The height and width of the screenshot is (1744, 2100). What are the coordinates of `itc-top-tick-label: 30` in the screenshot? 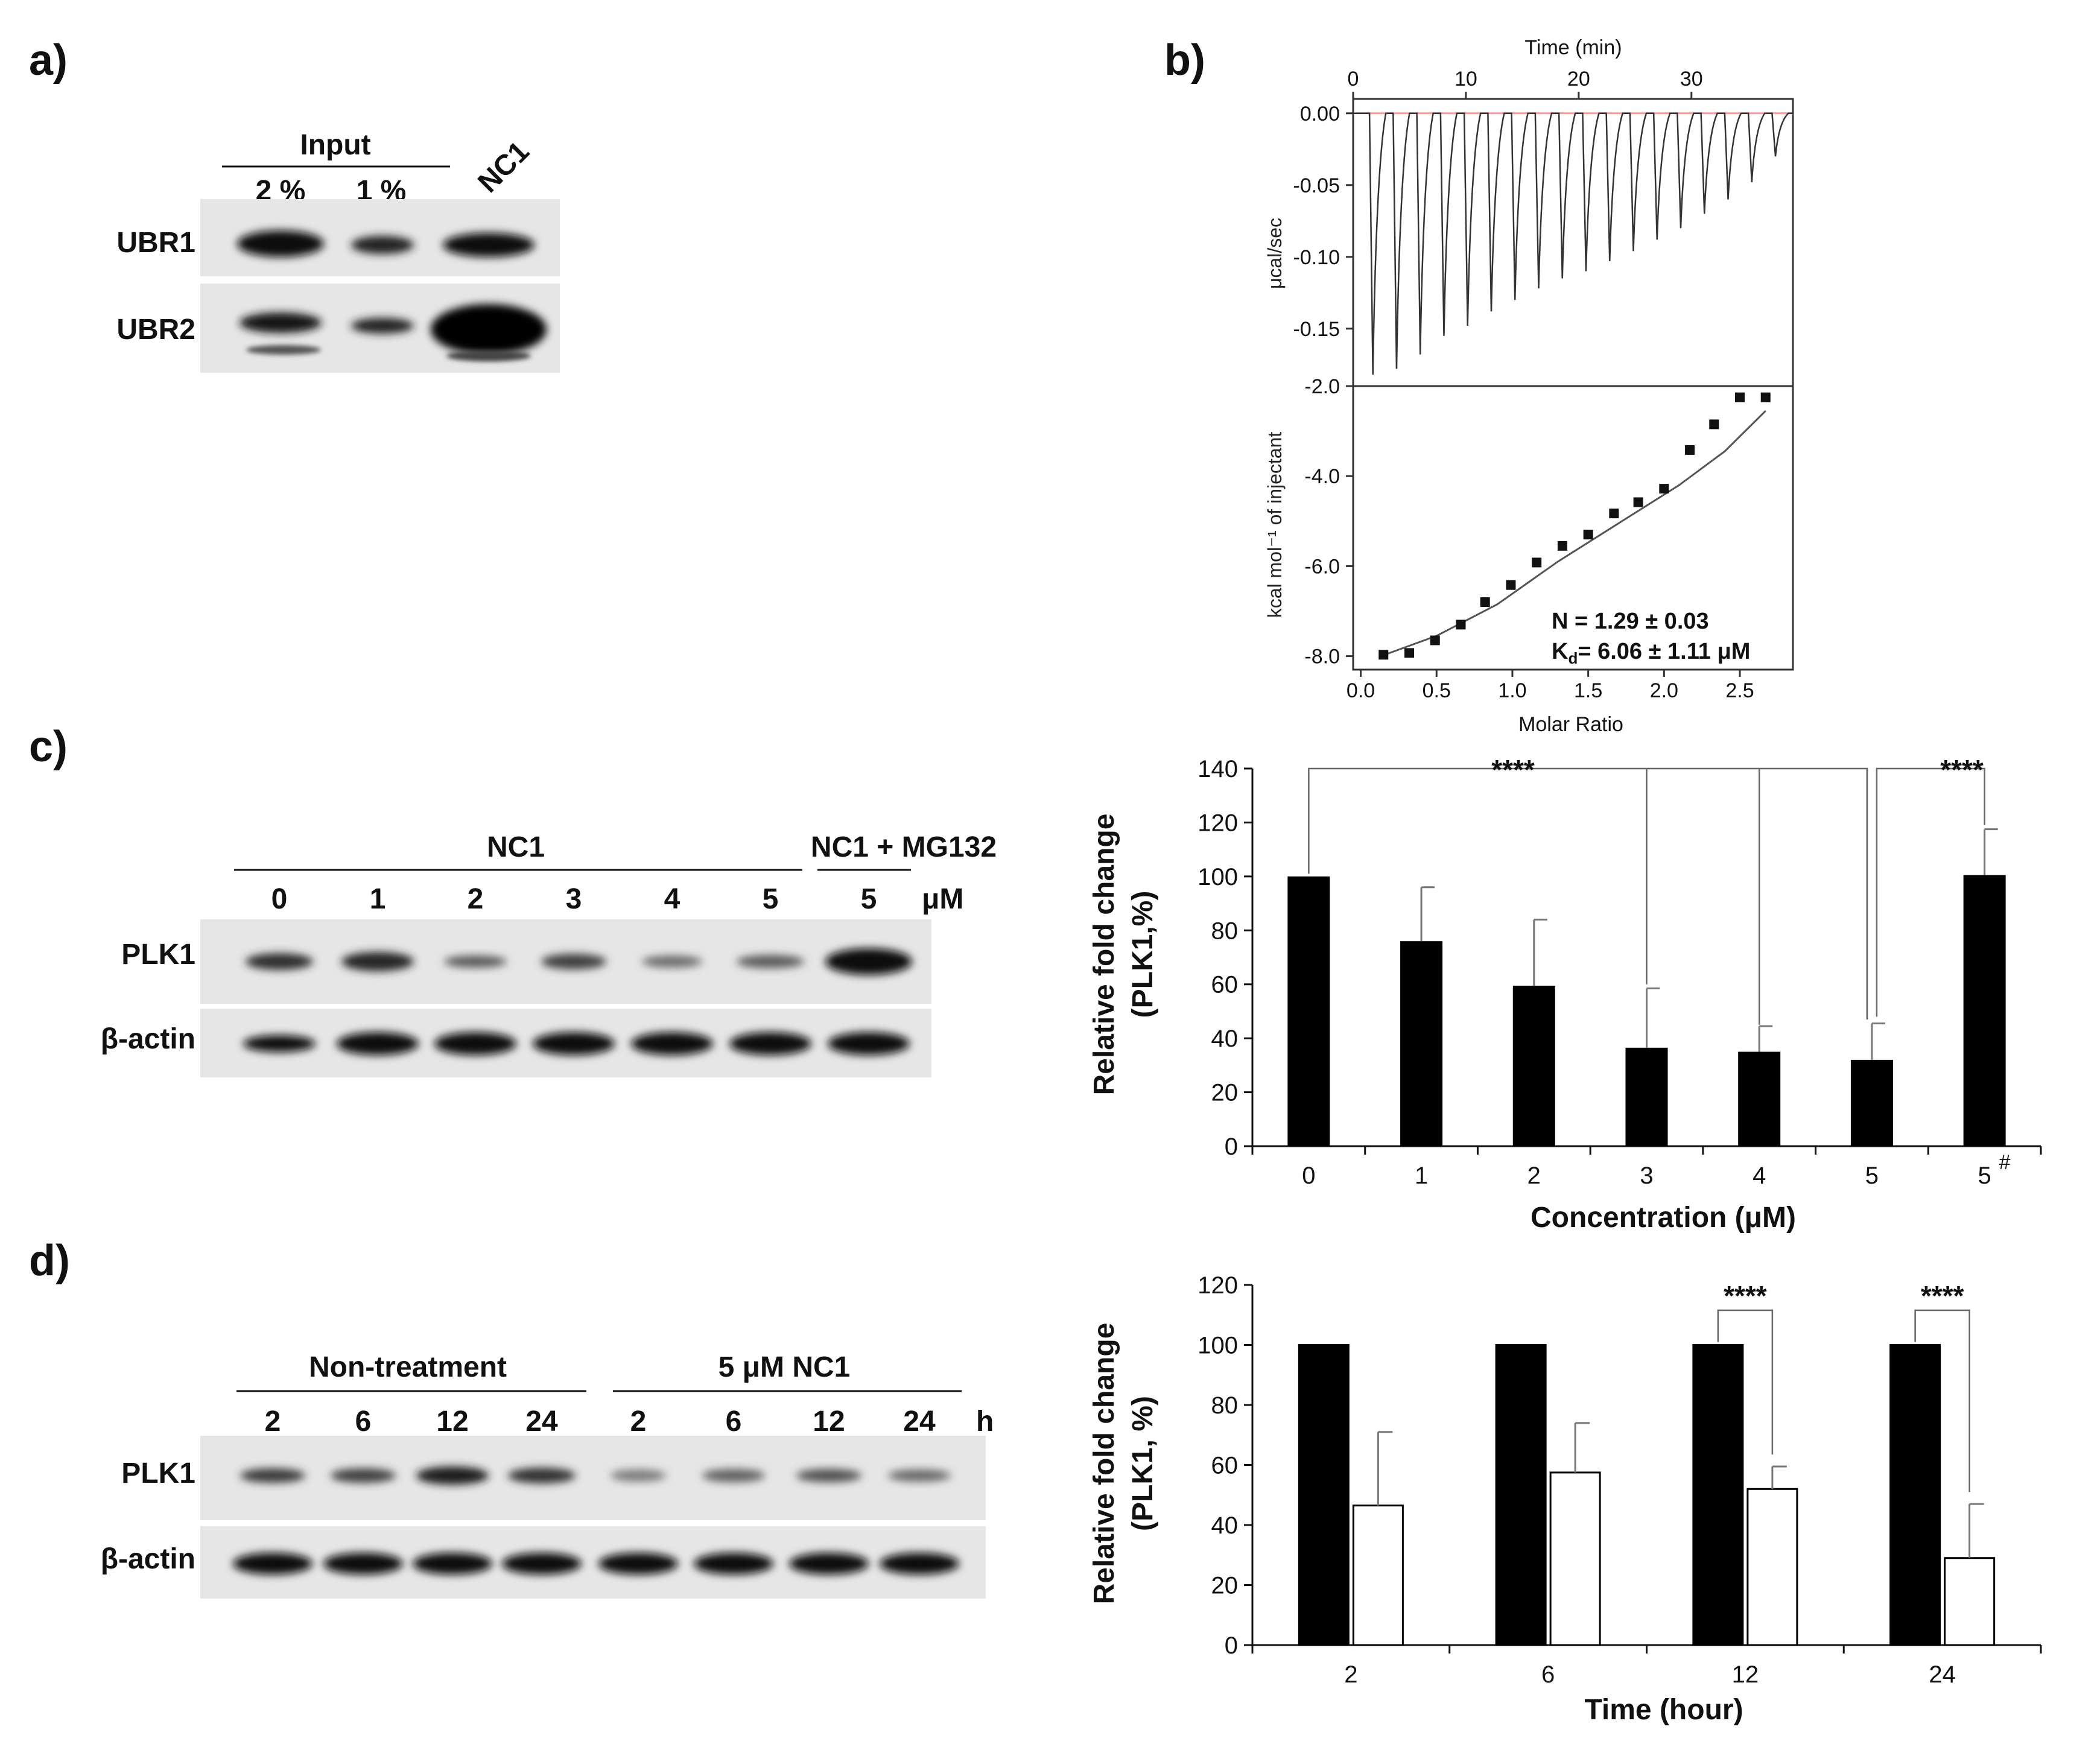 It's located at (1691, 79).